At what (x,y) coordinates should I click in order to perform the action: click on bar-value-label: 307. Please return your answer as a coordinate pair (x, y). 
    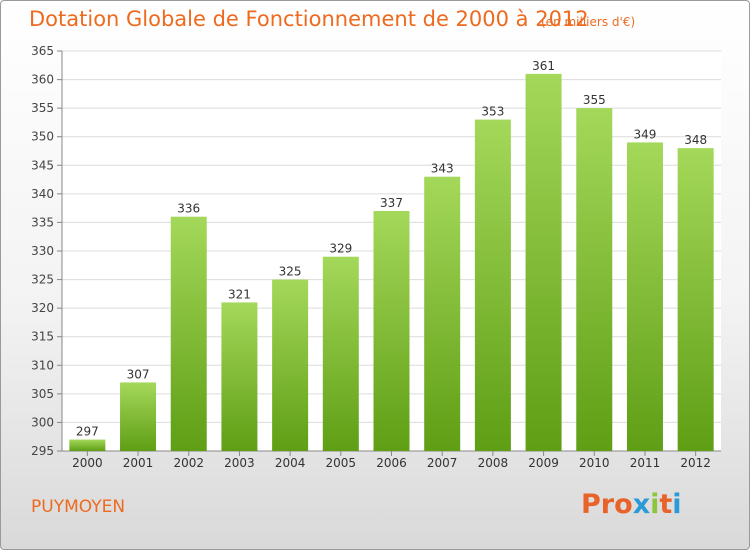
    Looking at the image, I should click on (138, 374).